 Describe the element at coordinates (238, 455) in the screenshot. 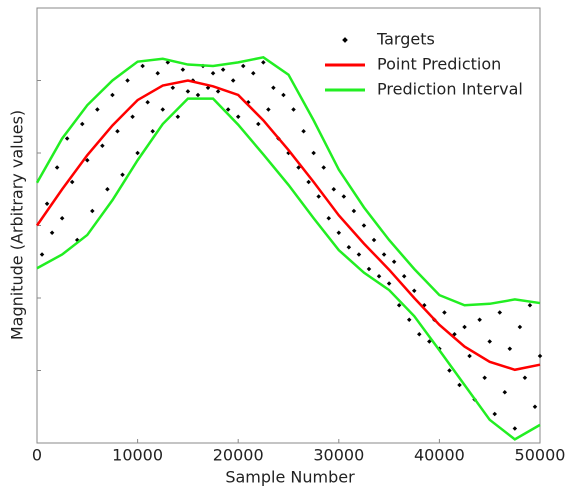

I see `x-tick-label: 20000` at that location.